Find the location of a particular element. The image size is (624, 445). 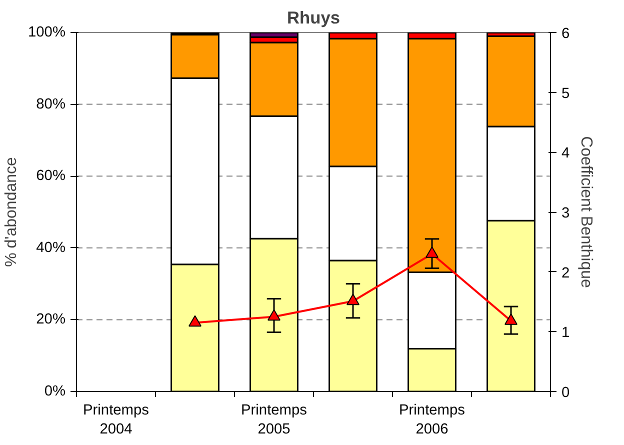

y2-tick-label: 5 is located at coordinates (566, 94).